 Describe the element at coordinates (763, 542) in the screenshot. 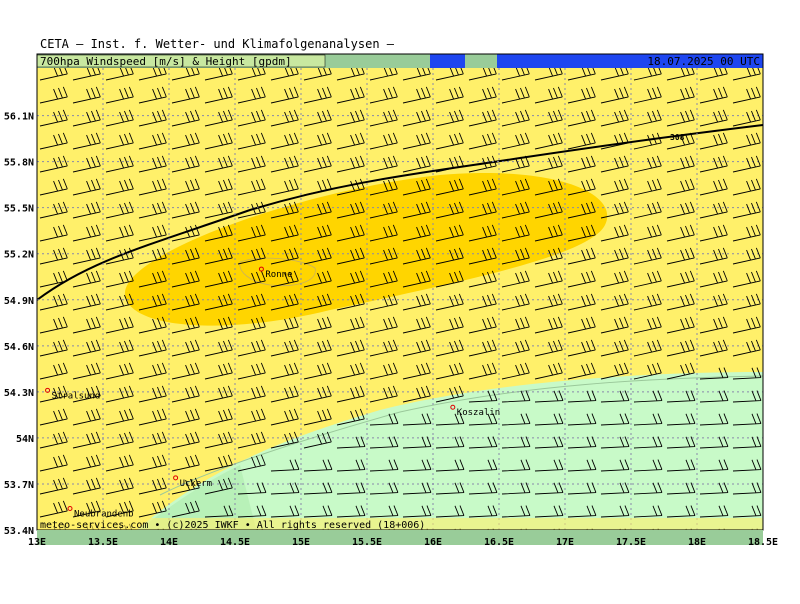

I see `x-tick-label: 18.5E` at that location.